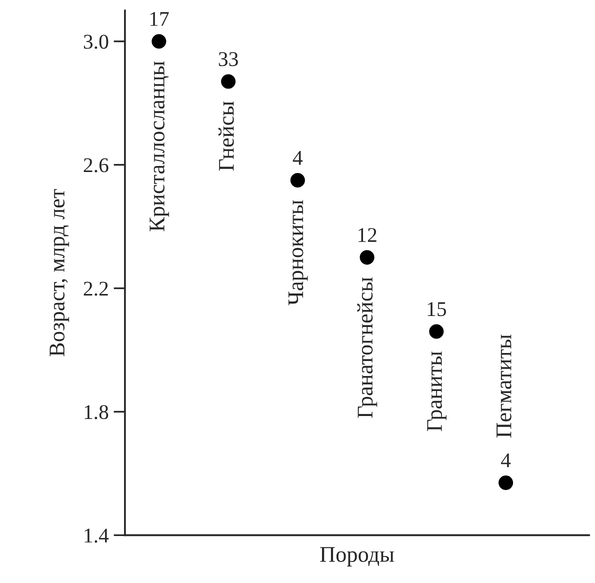 The height and width of the screenshot is (583, 595). I want to click on y-tick-label: 3.0, so click(96, 41).